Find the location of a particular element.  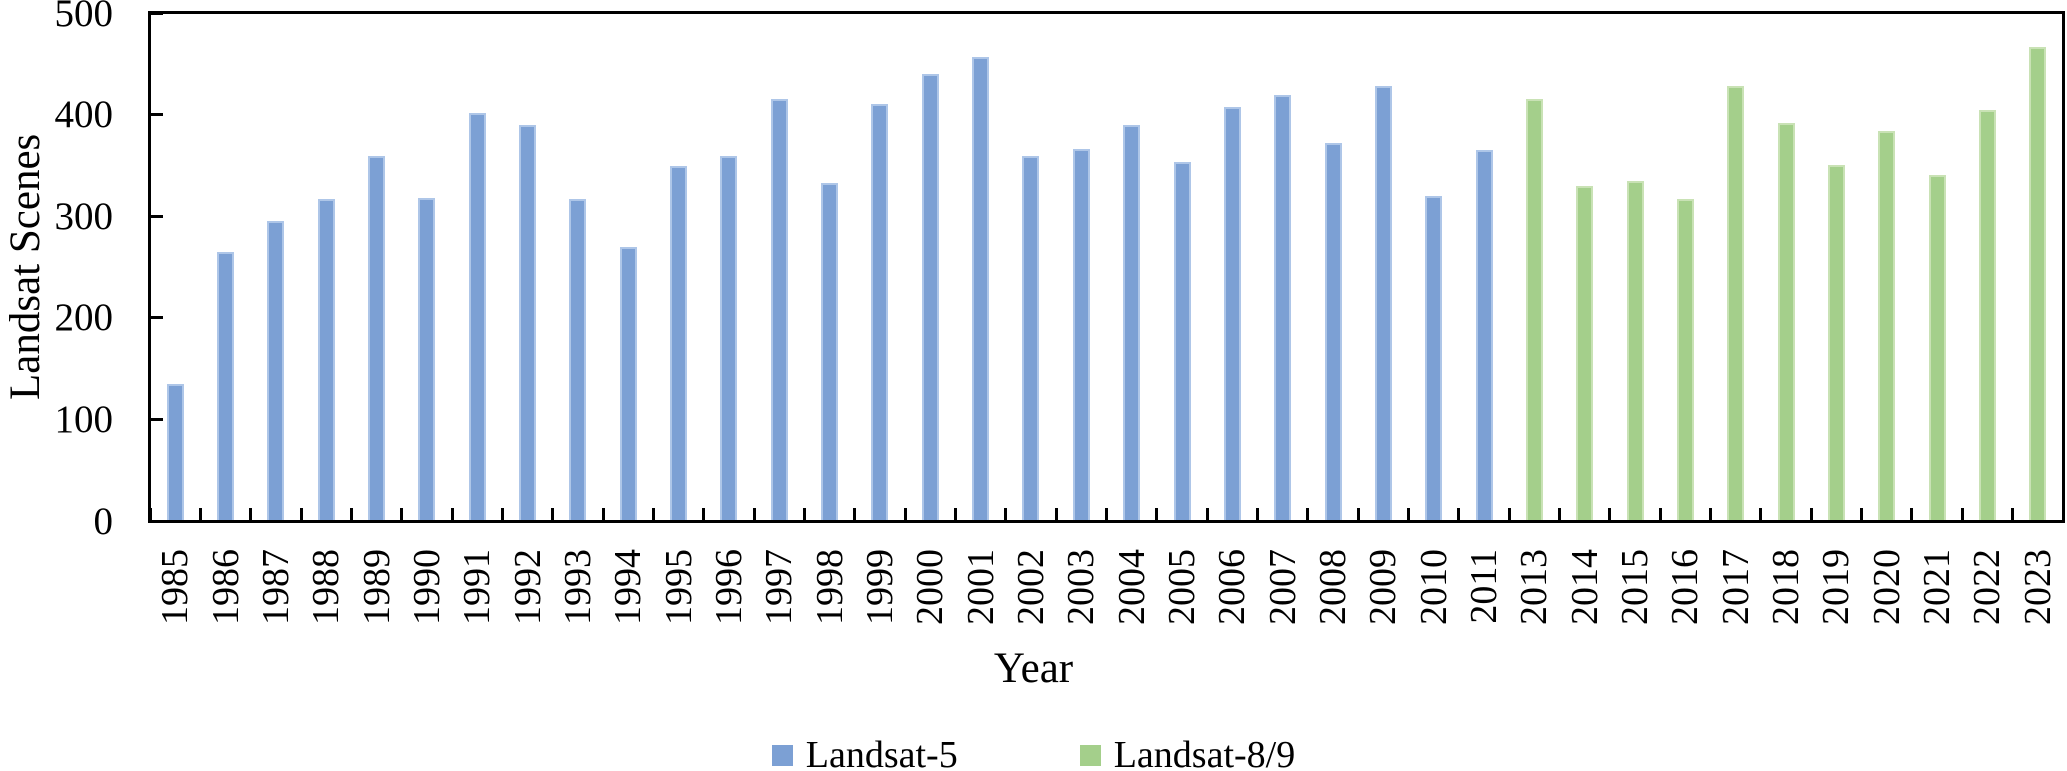

x-tick-label-2004: 2004 is located at coordinates (1131, 587).